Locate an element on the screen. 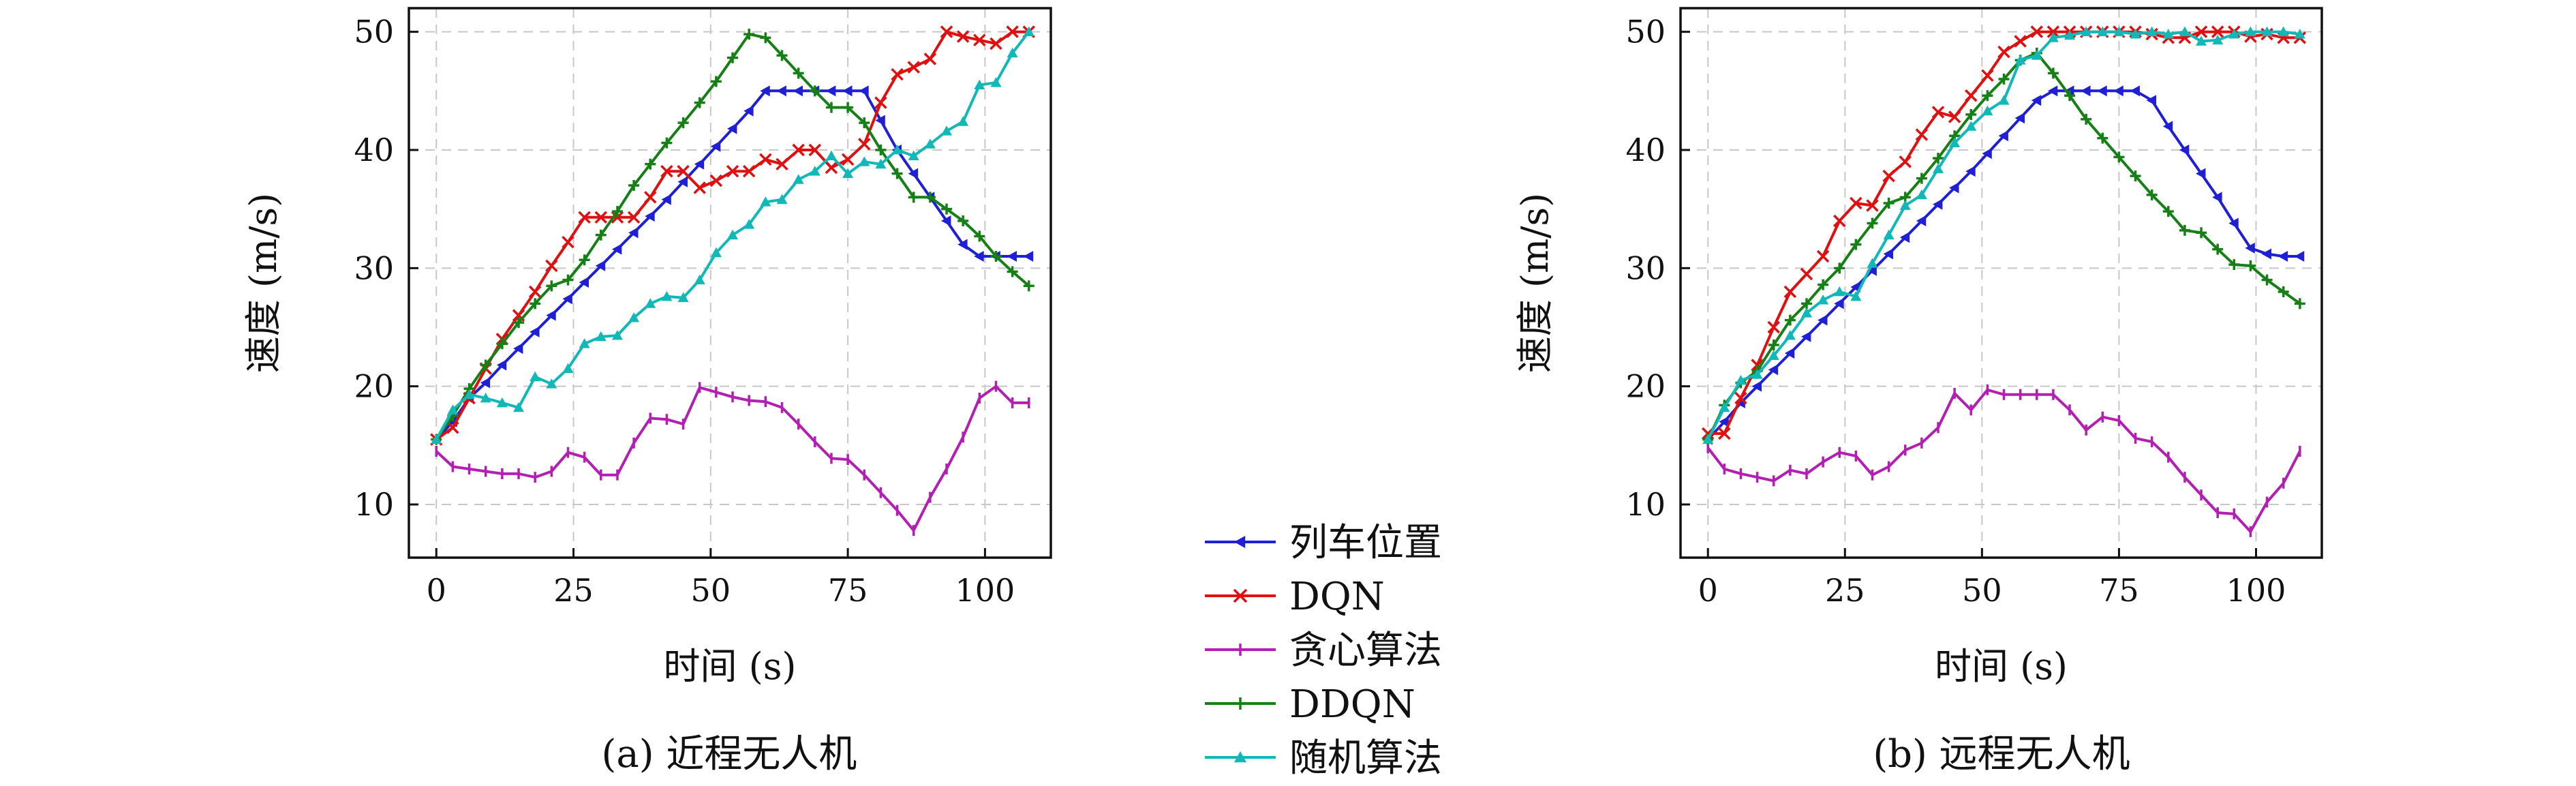  series-DDQN is located at coordinates (733, 237).